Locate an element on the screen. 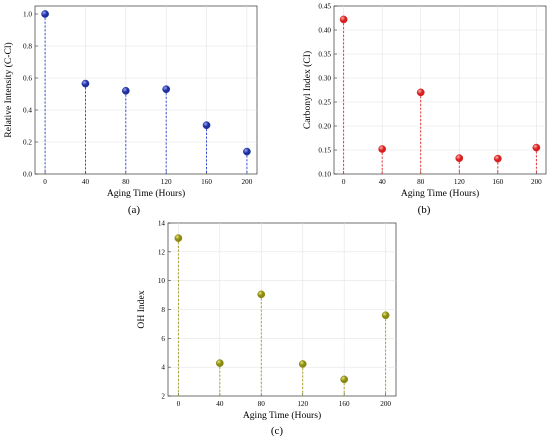 The image size is (550, 443). y-tick-label-b: 0.30 is located at coordinates (324, 79).